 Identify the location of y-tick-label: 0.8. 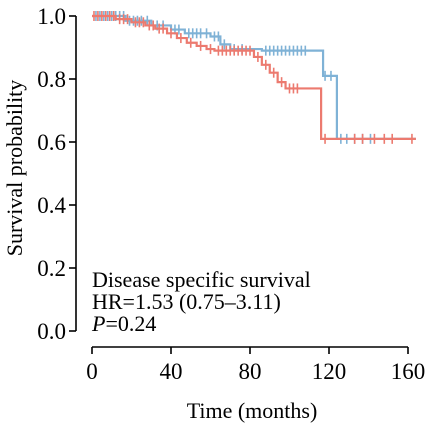
(51, 79).